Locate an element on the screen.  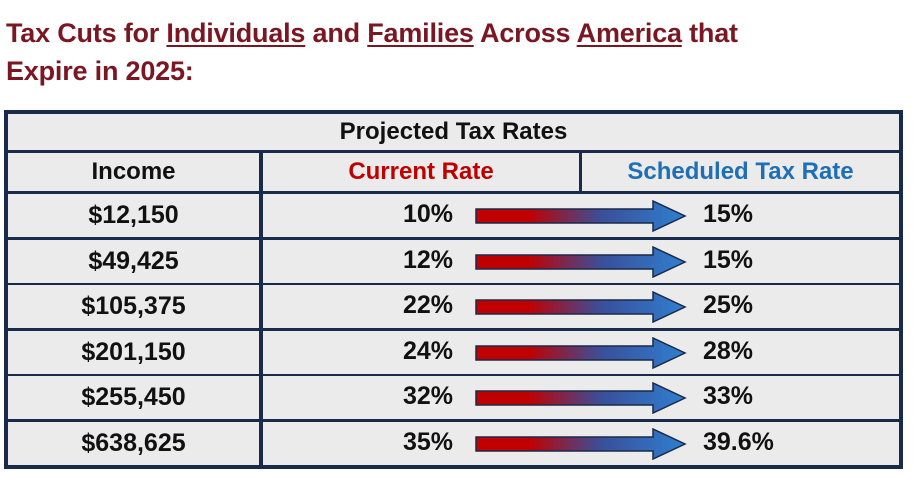
scheduled-rate-cell: 25% is located at coordinates (728, 305).